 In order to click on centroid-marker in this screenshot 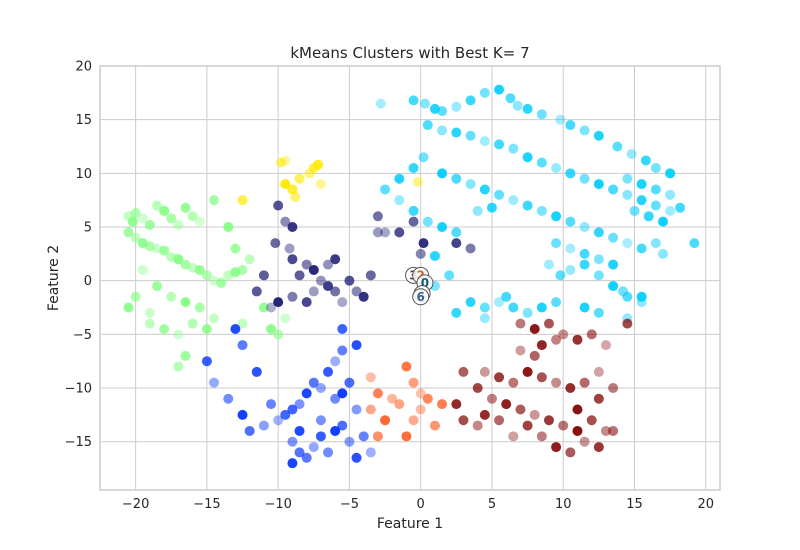, I will do `click(421, 297)`.